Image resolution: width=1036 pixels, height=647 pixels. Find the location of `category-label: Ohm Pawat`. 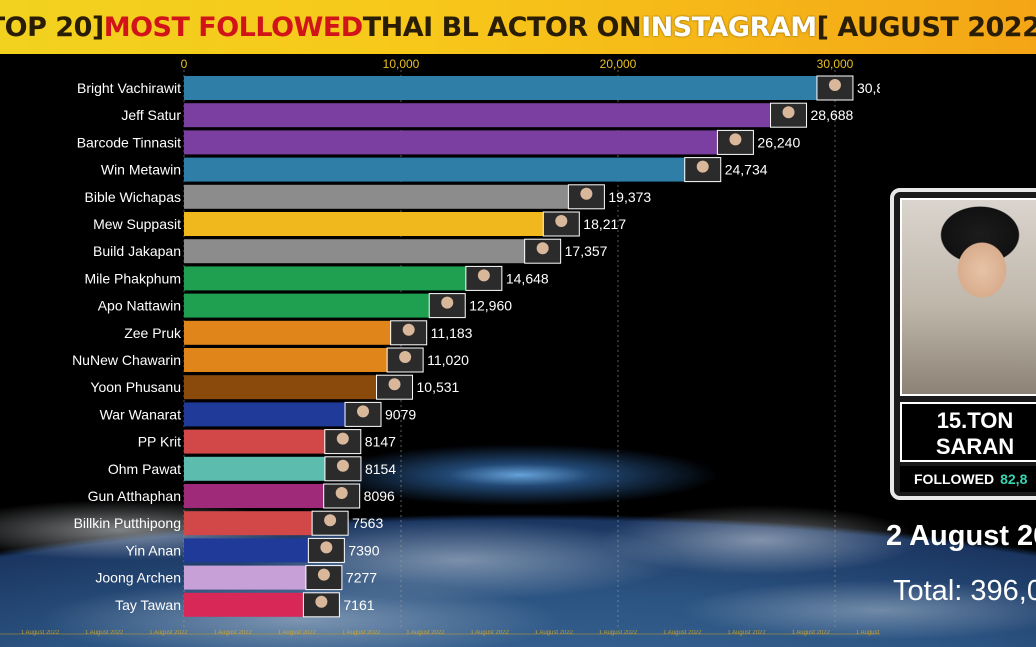

category-label: Ohm Pawat is located at coordinates (144, 469).